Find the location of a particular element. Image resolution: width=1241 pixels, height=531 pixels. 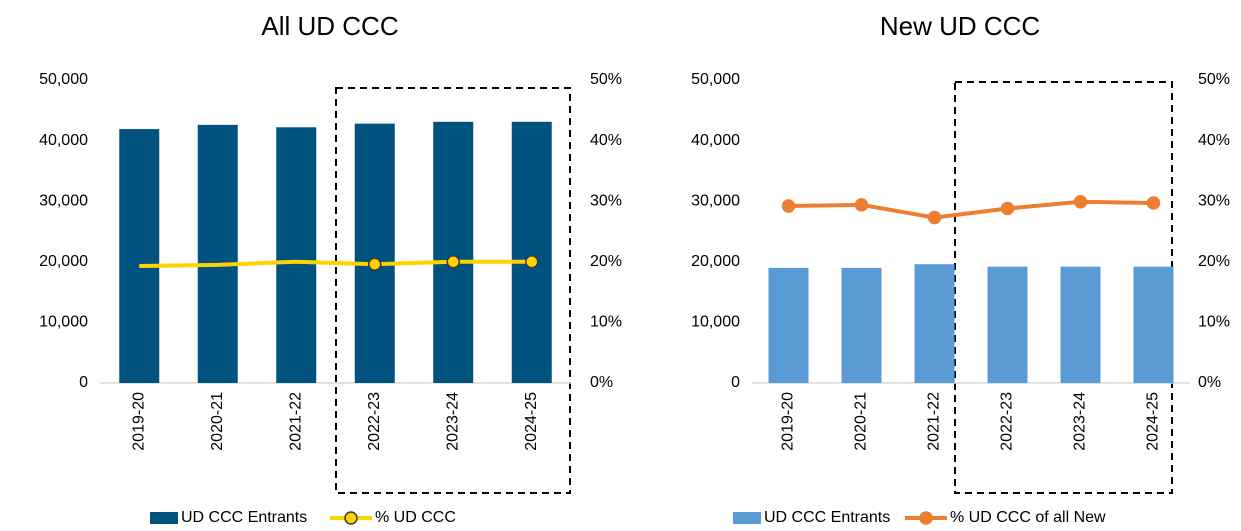

legend-label: % UD CCC of all New is located at coordinates (1028, 517).